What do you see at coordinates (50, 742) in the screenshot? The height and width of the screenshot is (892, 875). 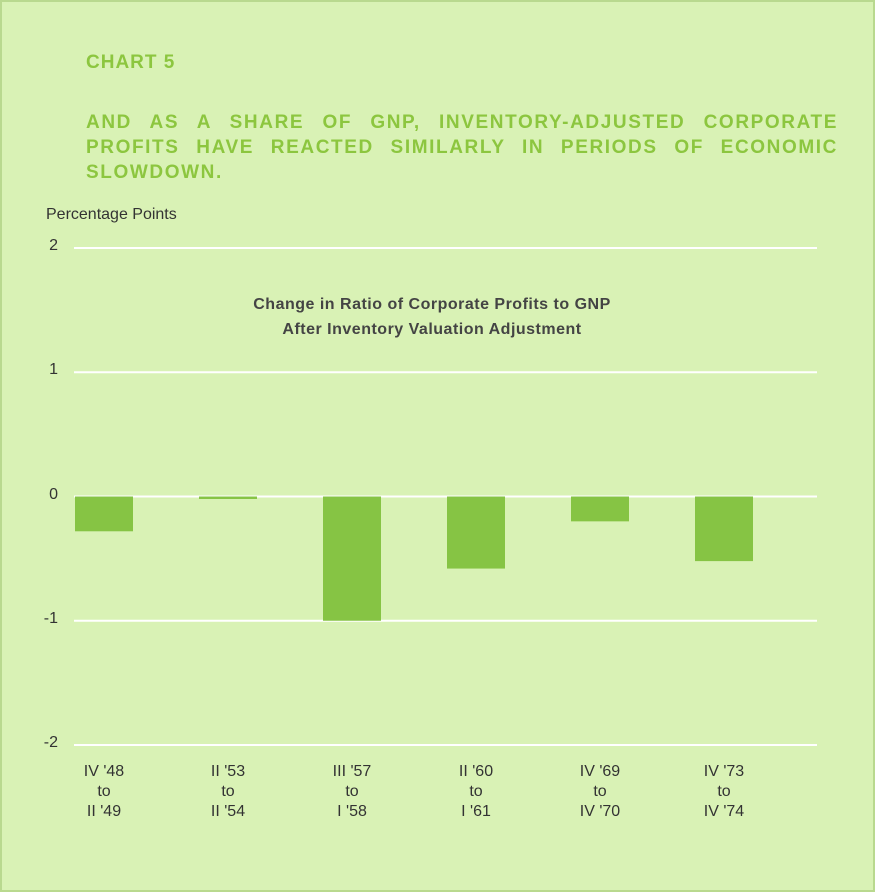 I see `y-tick-label: -2` at bounding box center [50, 742].